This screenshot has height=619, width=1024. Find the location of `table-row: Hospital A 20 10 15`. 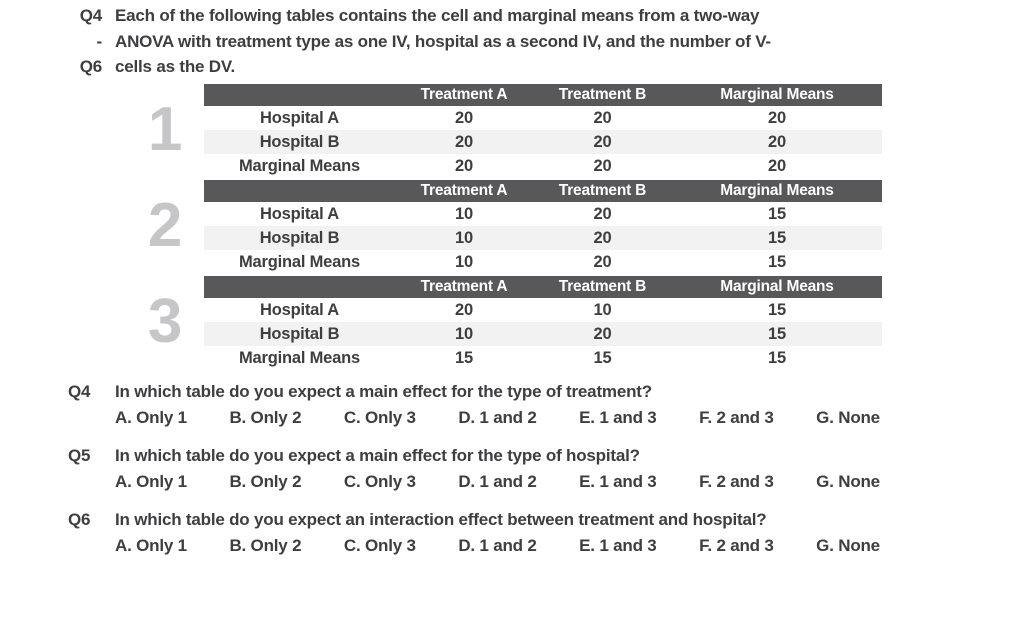

table-row: Hospital A 20 10 15 is located at coordinates (543, 310).